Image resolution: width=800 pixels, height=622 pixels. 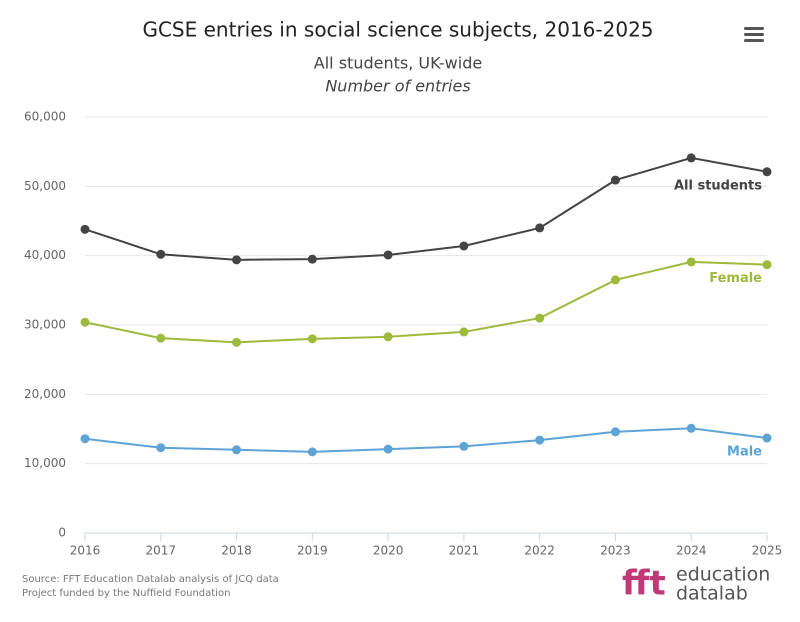 What do you see at coordinates (539, 551) in the screenshot?
I see `x-tick-label: 2022` at bounding box center [539, 551].